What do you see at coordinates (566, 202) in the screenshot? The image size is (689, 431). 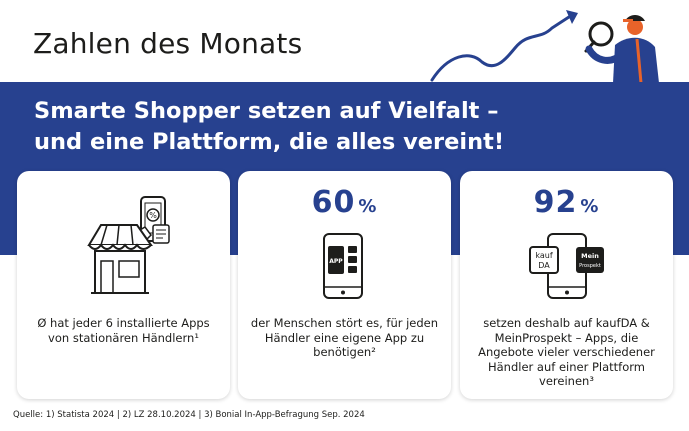 I see `stat-value: 92%` at bounding box center [566, 202].